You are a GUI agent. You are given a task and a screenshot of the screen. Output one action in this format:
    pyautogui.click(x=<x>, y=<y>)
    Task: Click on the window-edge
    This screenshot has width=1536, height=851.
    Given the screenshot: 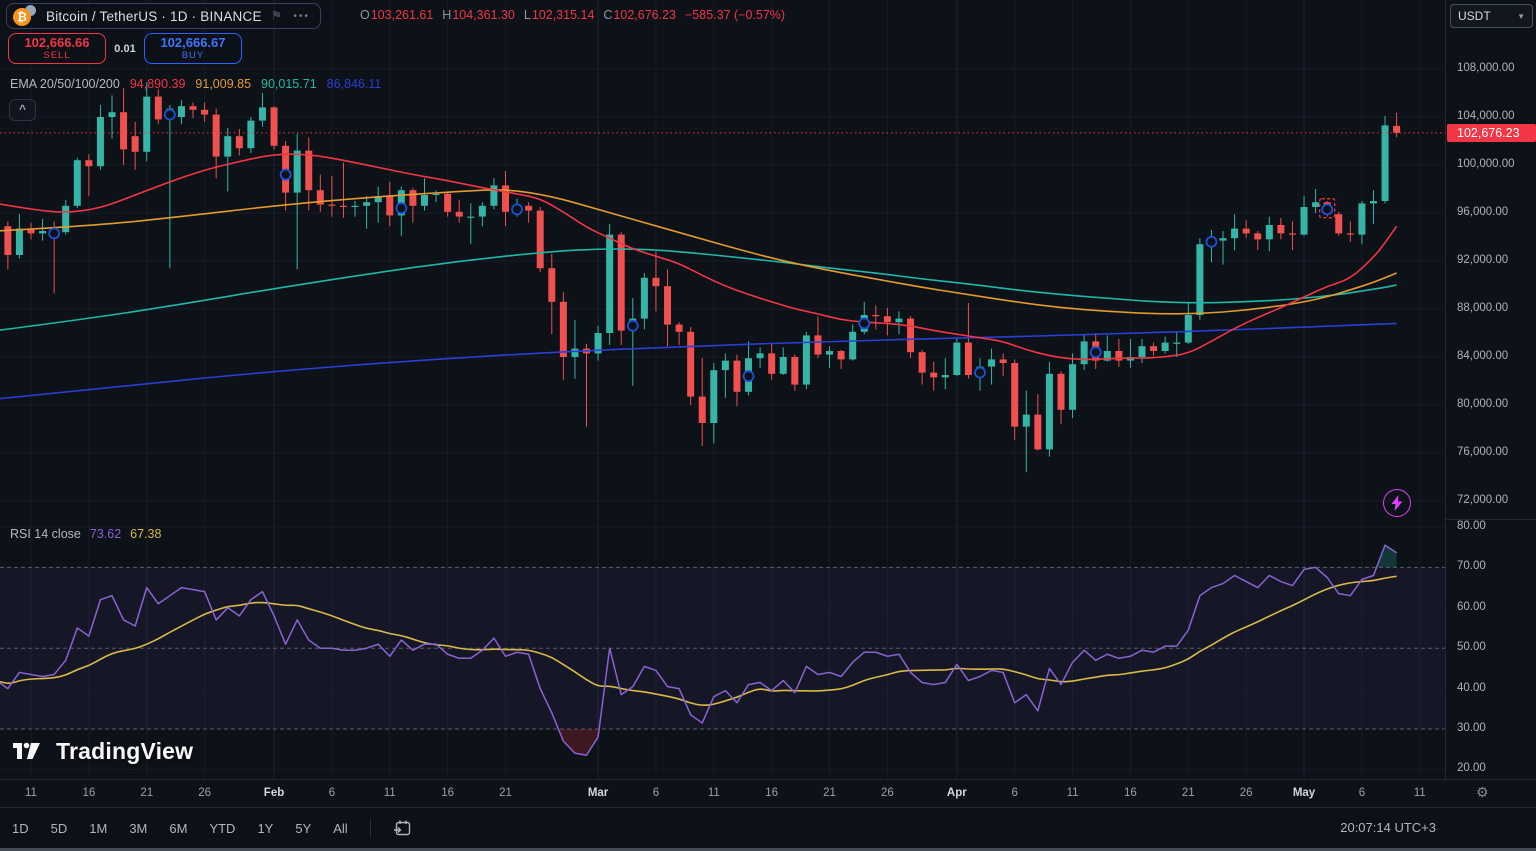 What is the action you would take?
    pyautogui.click(x=768, y=849)
    